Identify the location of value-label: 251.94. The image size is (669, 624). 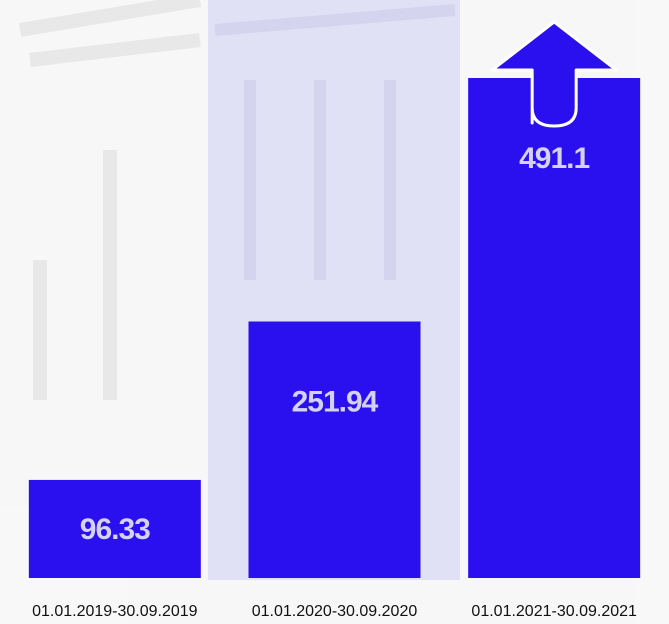
(335, 401).